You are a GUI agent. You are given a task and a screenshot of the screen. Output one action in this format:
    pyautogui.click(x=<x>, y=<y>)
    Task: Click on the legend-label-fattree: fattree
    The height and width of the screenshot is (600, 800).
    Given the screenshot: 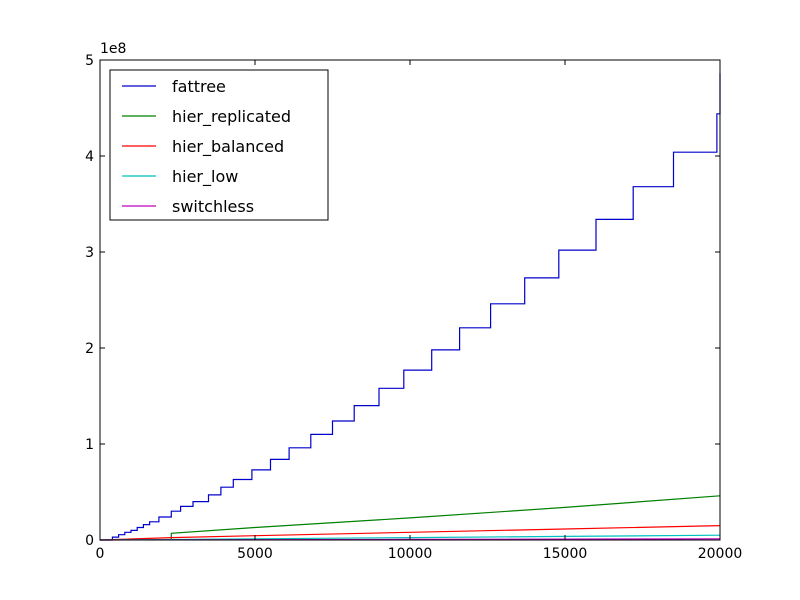 What is the action you would take?
    pyautogui.click(x=199, y=86)
    